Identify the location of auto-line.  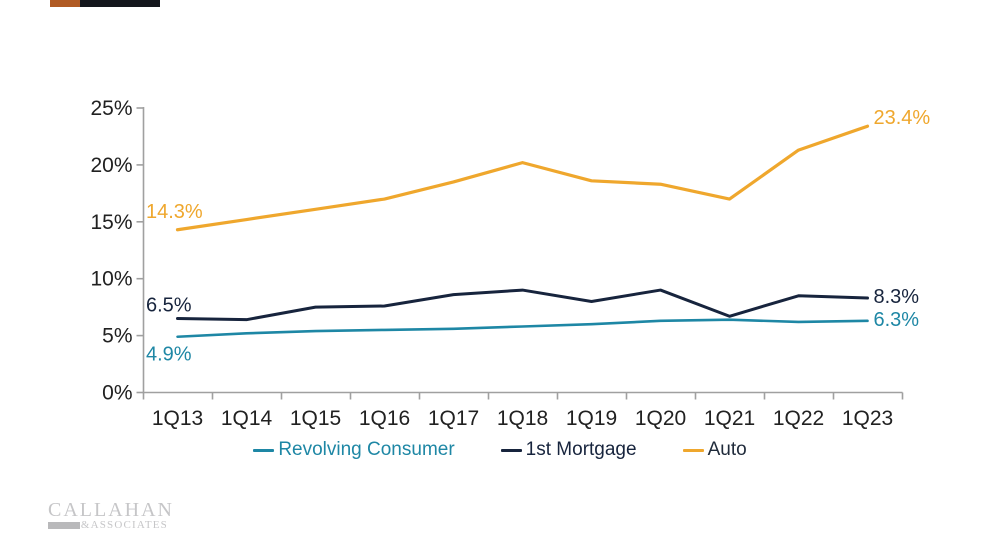
(522, 178).